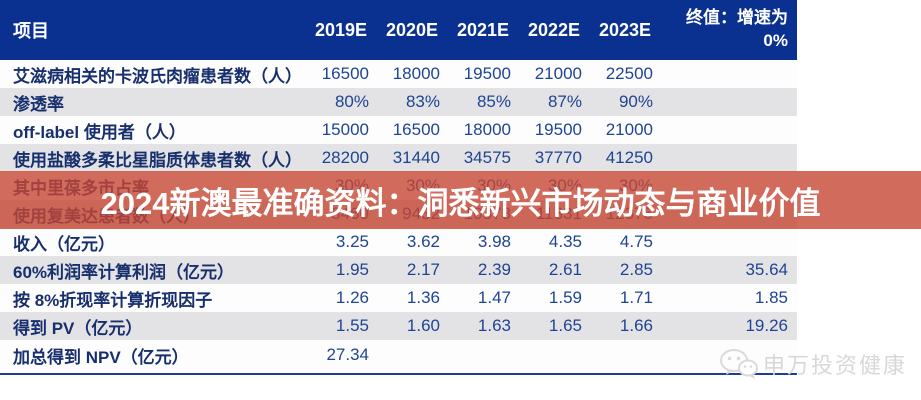 The height and width of the screenshot is (400, 921). What do you see at coordinates (766, 325) in the screenshot?
I see `cell-terminal: 19.26` at bounding box center [766, 325].